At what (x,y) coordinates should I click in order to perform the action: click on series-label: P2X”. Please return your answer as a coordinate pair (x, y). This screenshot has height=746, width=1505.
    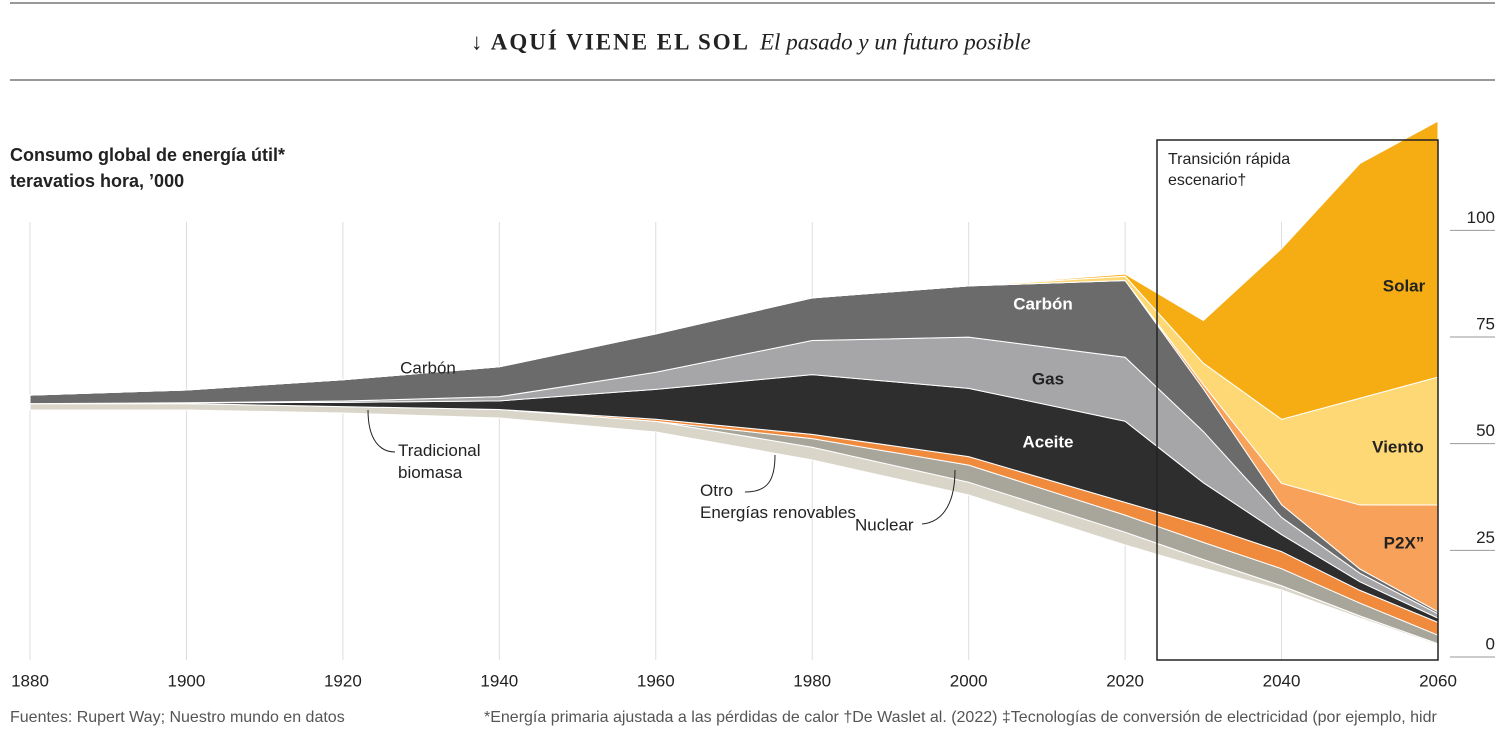
    Looking at the image, I should click on (1404, 542).